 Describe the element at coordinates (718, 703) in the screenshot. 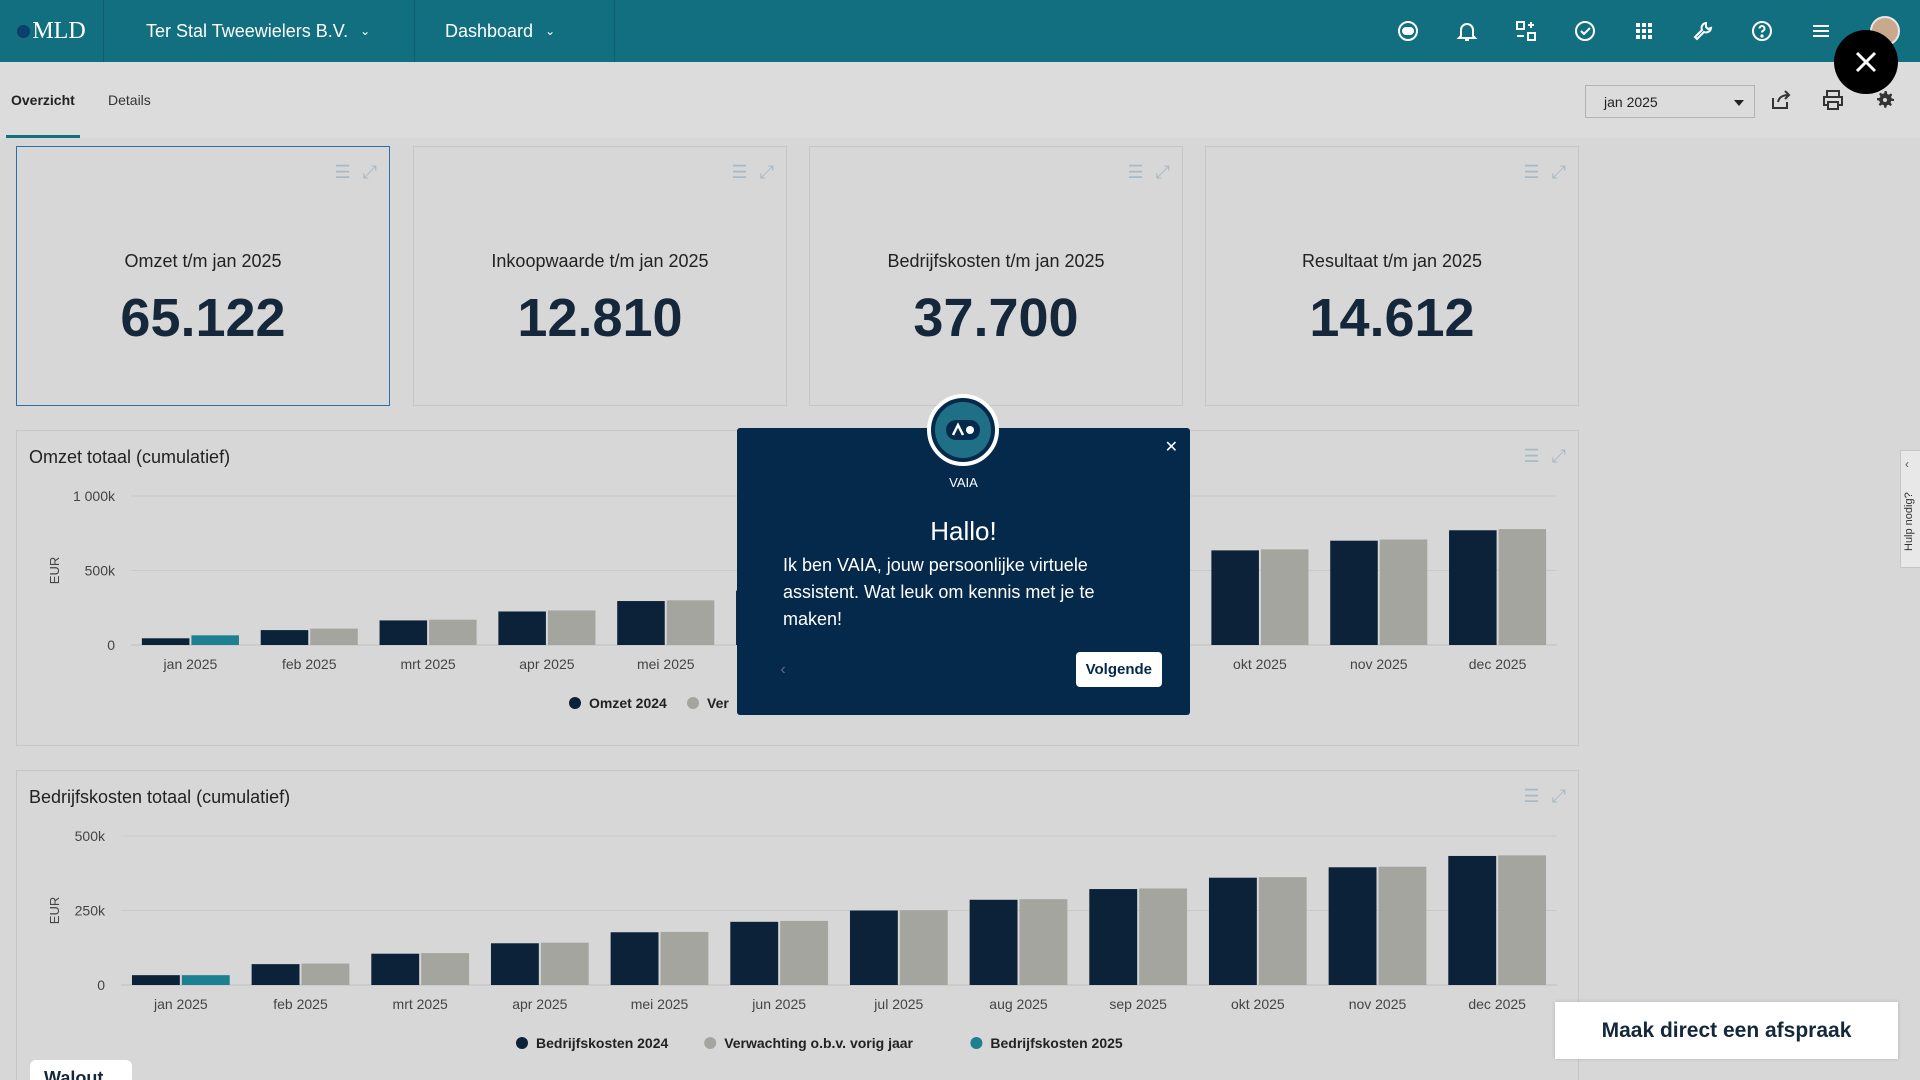

I see `legend-label: Ver` at that location.